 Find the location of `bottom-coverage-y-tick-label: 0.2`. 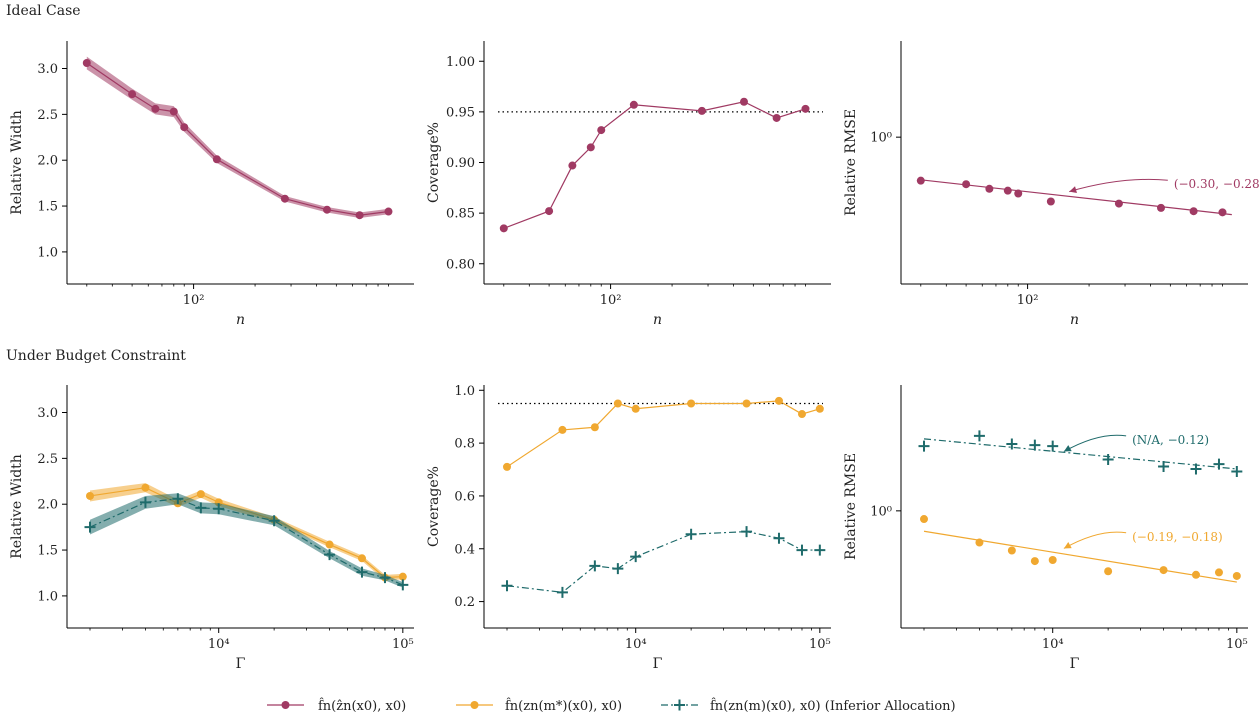

bottom-coverage-y-tick-label: 0.2 is located at coordinates (464, 602).